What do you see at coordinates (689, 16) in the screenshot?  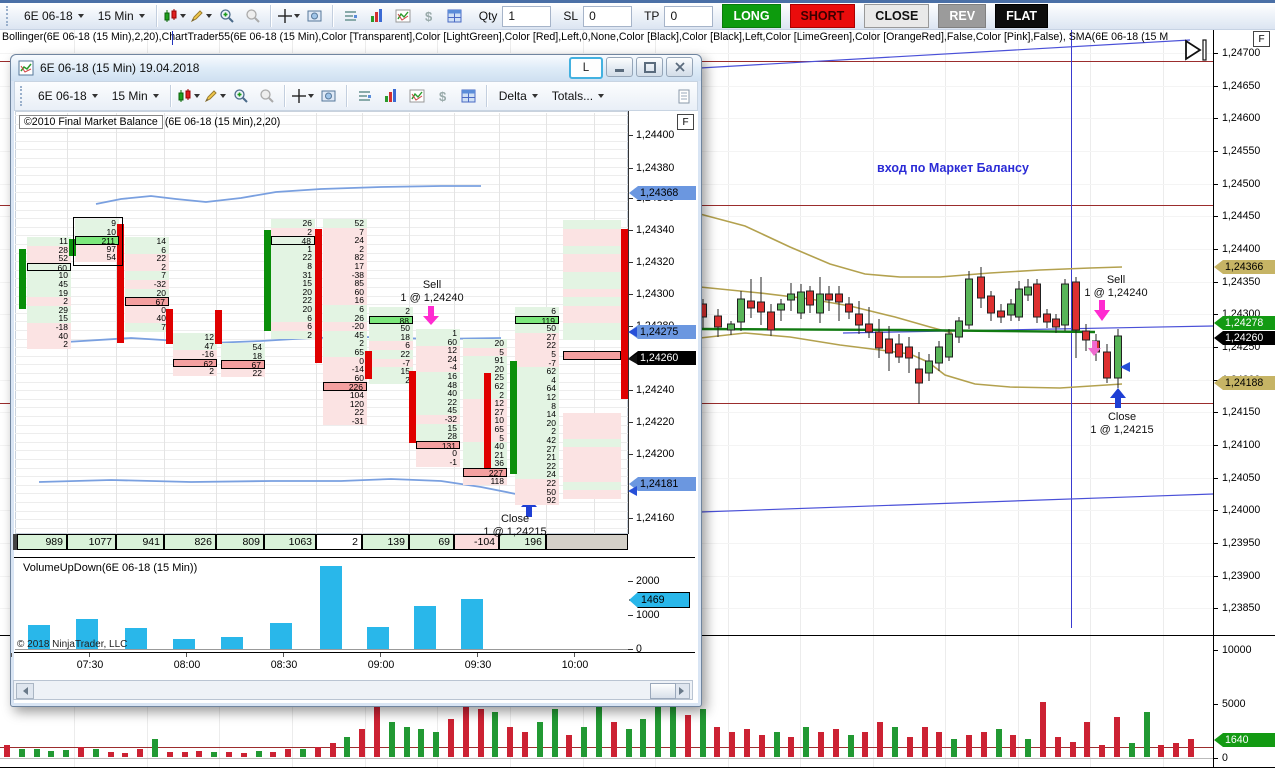 I see `tp-input: 0` at bounding box center [689, 16].